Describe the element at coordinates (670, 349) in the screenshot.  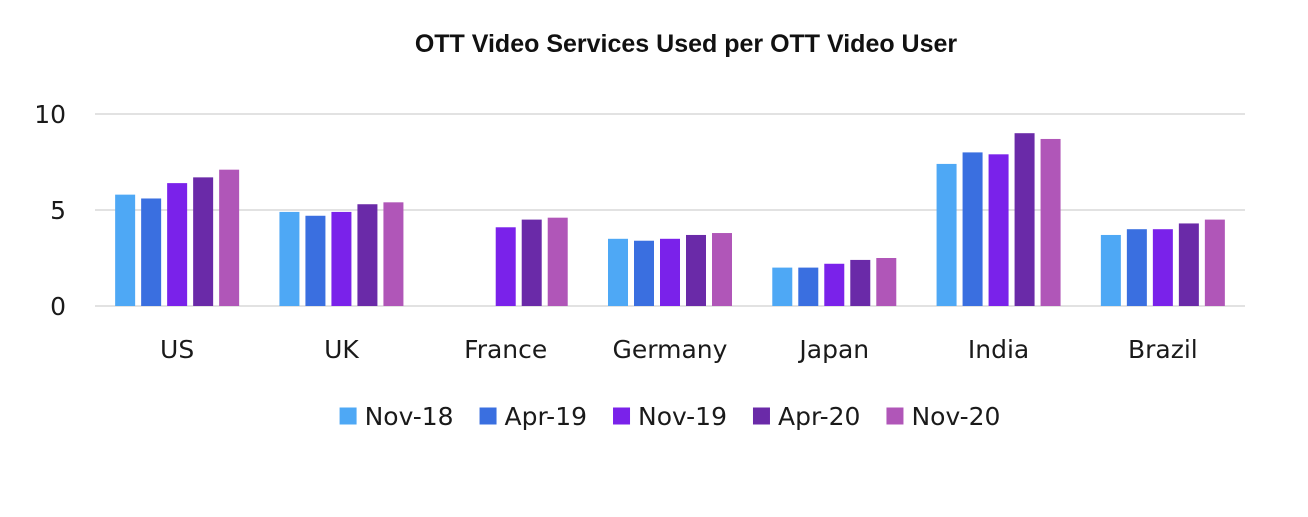
I see `x-category-label: Germany` at that location.